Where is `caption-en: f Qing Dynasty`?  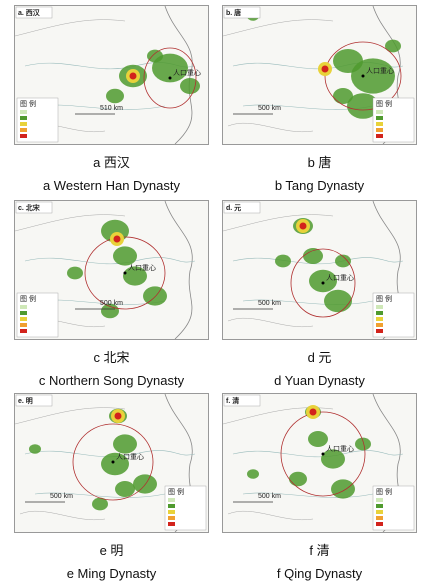 caption-en: f Qing Dynasty is located at coordinates (319, 573).